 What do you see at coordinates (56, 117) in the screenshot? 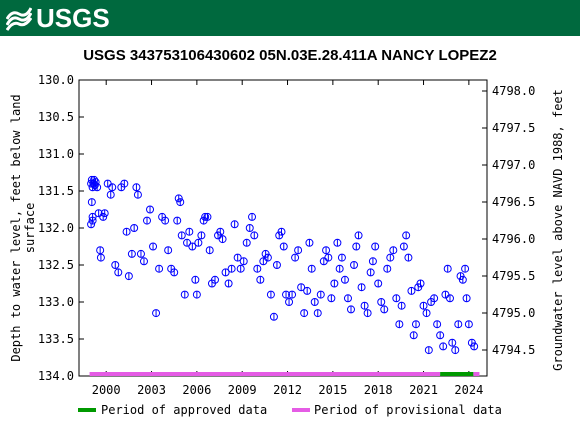
I see `y-tick-label: 130.5` at bounding box center [56, 117].